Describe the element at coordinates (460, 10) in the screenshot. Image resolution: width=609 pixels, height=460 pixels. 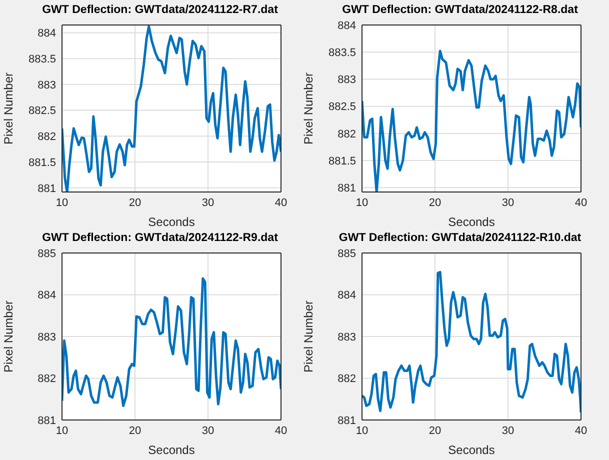
I see `chart-title: GWT Deflection: GWTdata/20241122-R8.dat` at that location.